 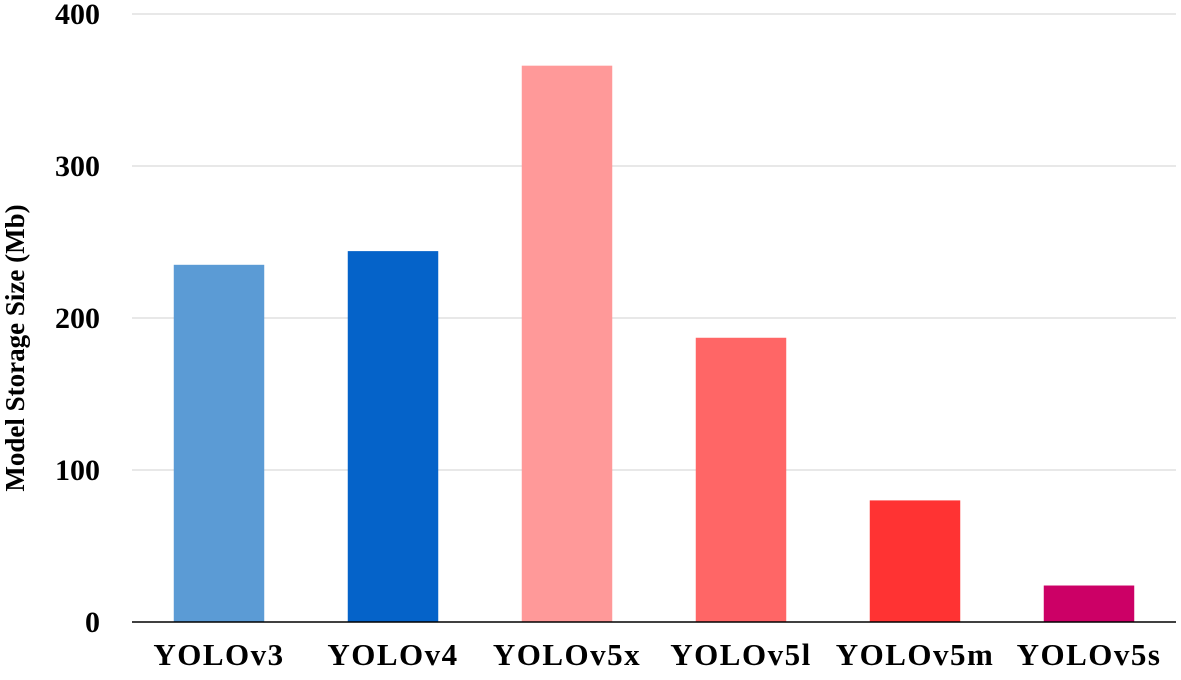 What do you see at coordinates (915, 654) in the screenshot?
I see `x-tick-label: YOLOv5m` at bounding box center [915, 654].